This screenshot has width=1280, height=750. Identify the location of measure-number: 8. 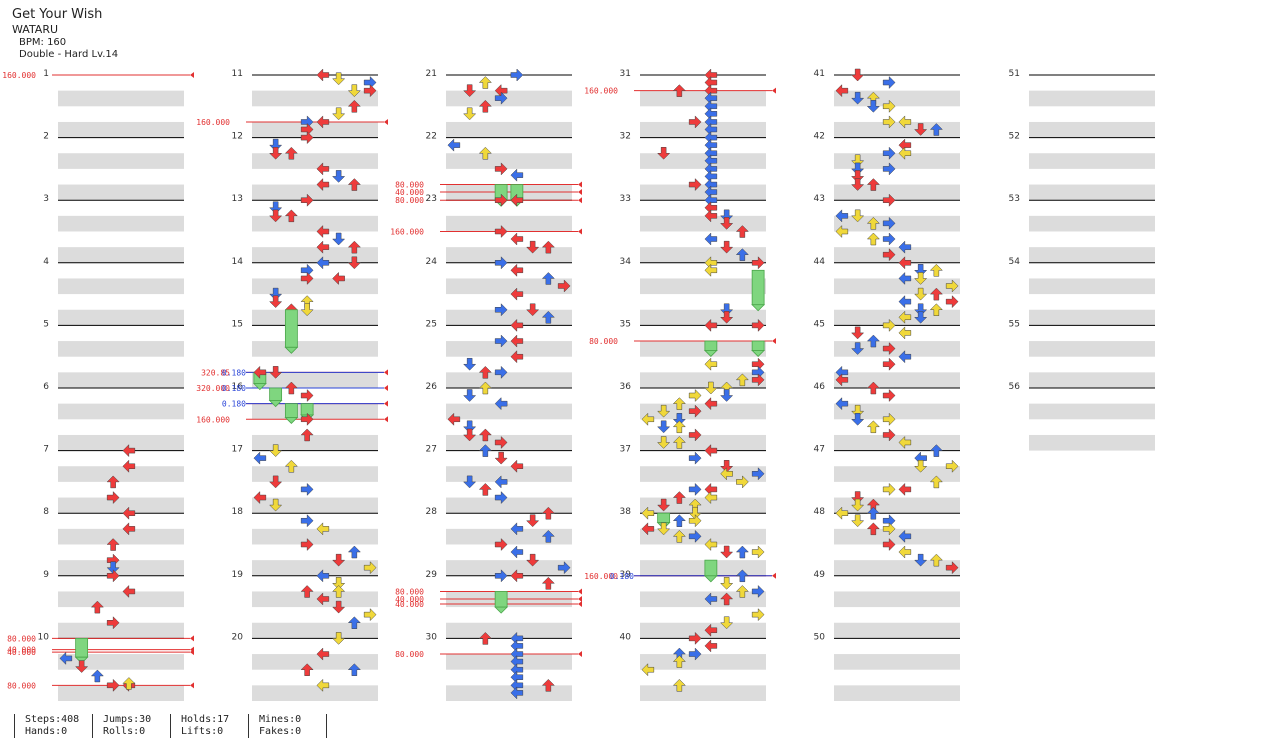
(46, 512).